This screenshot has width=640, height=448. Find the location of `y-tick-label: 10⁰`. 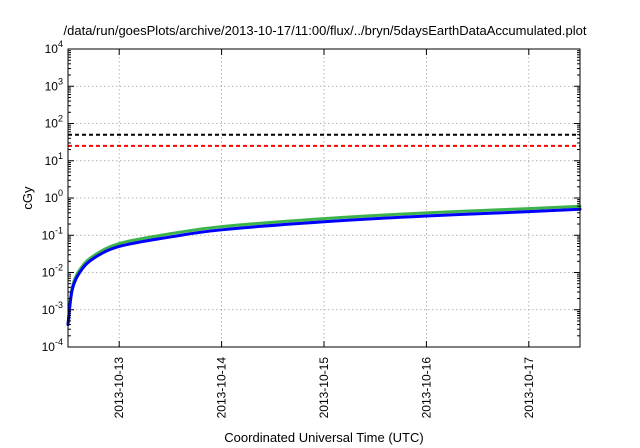

y-tick-label: 10⁰ is located at coordinates (54, 196).